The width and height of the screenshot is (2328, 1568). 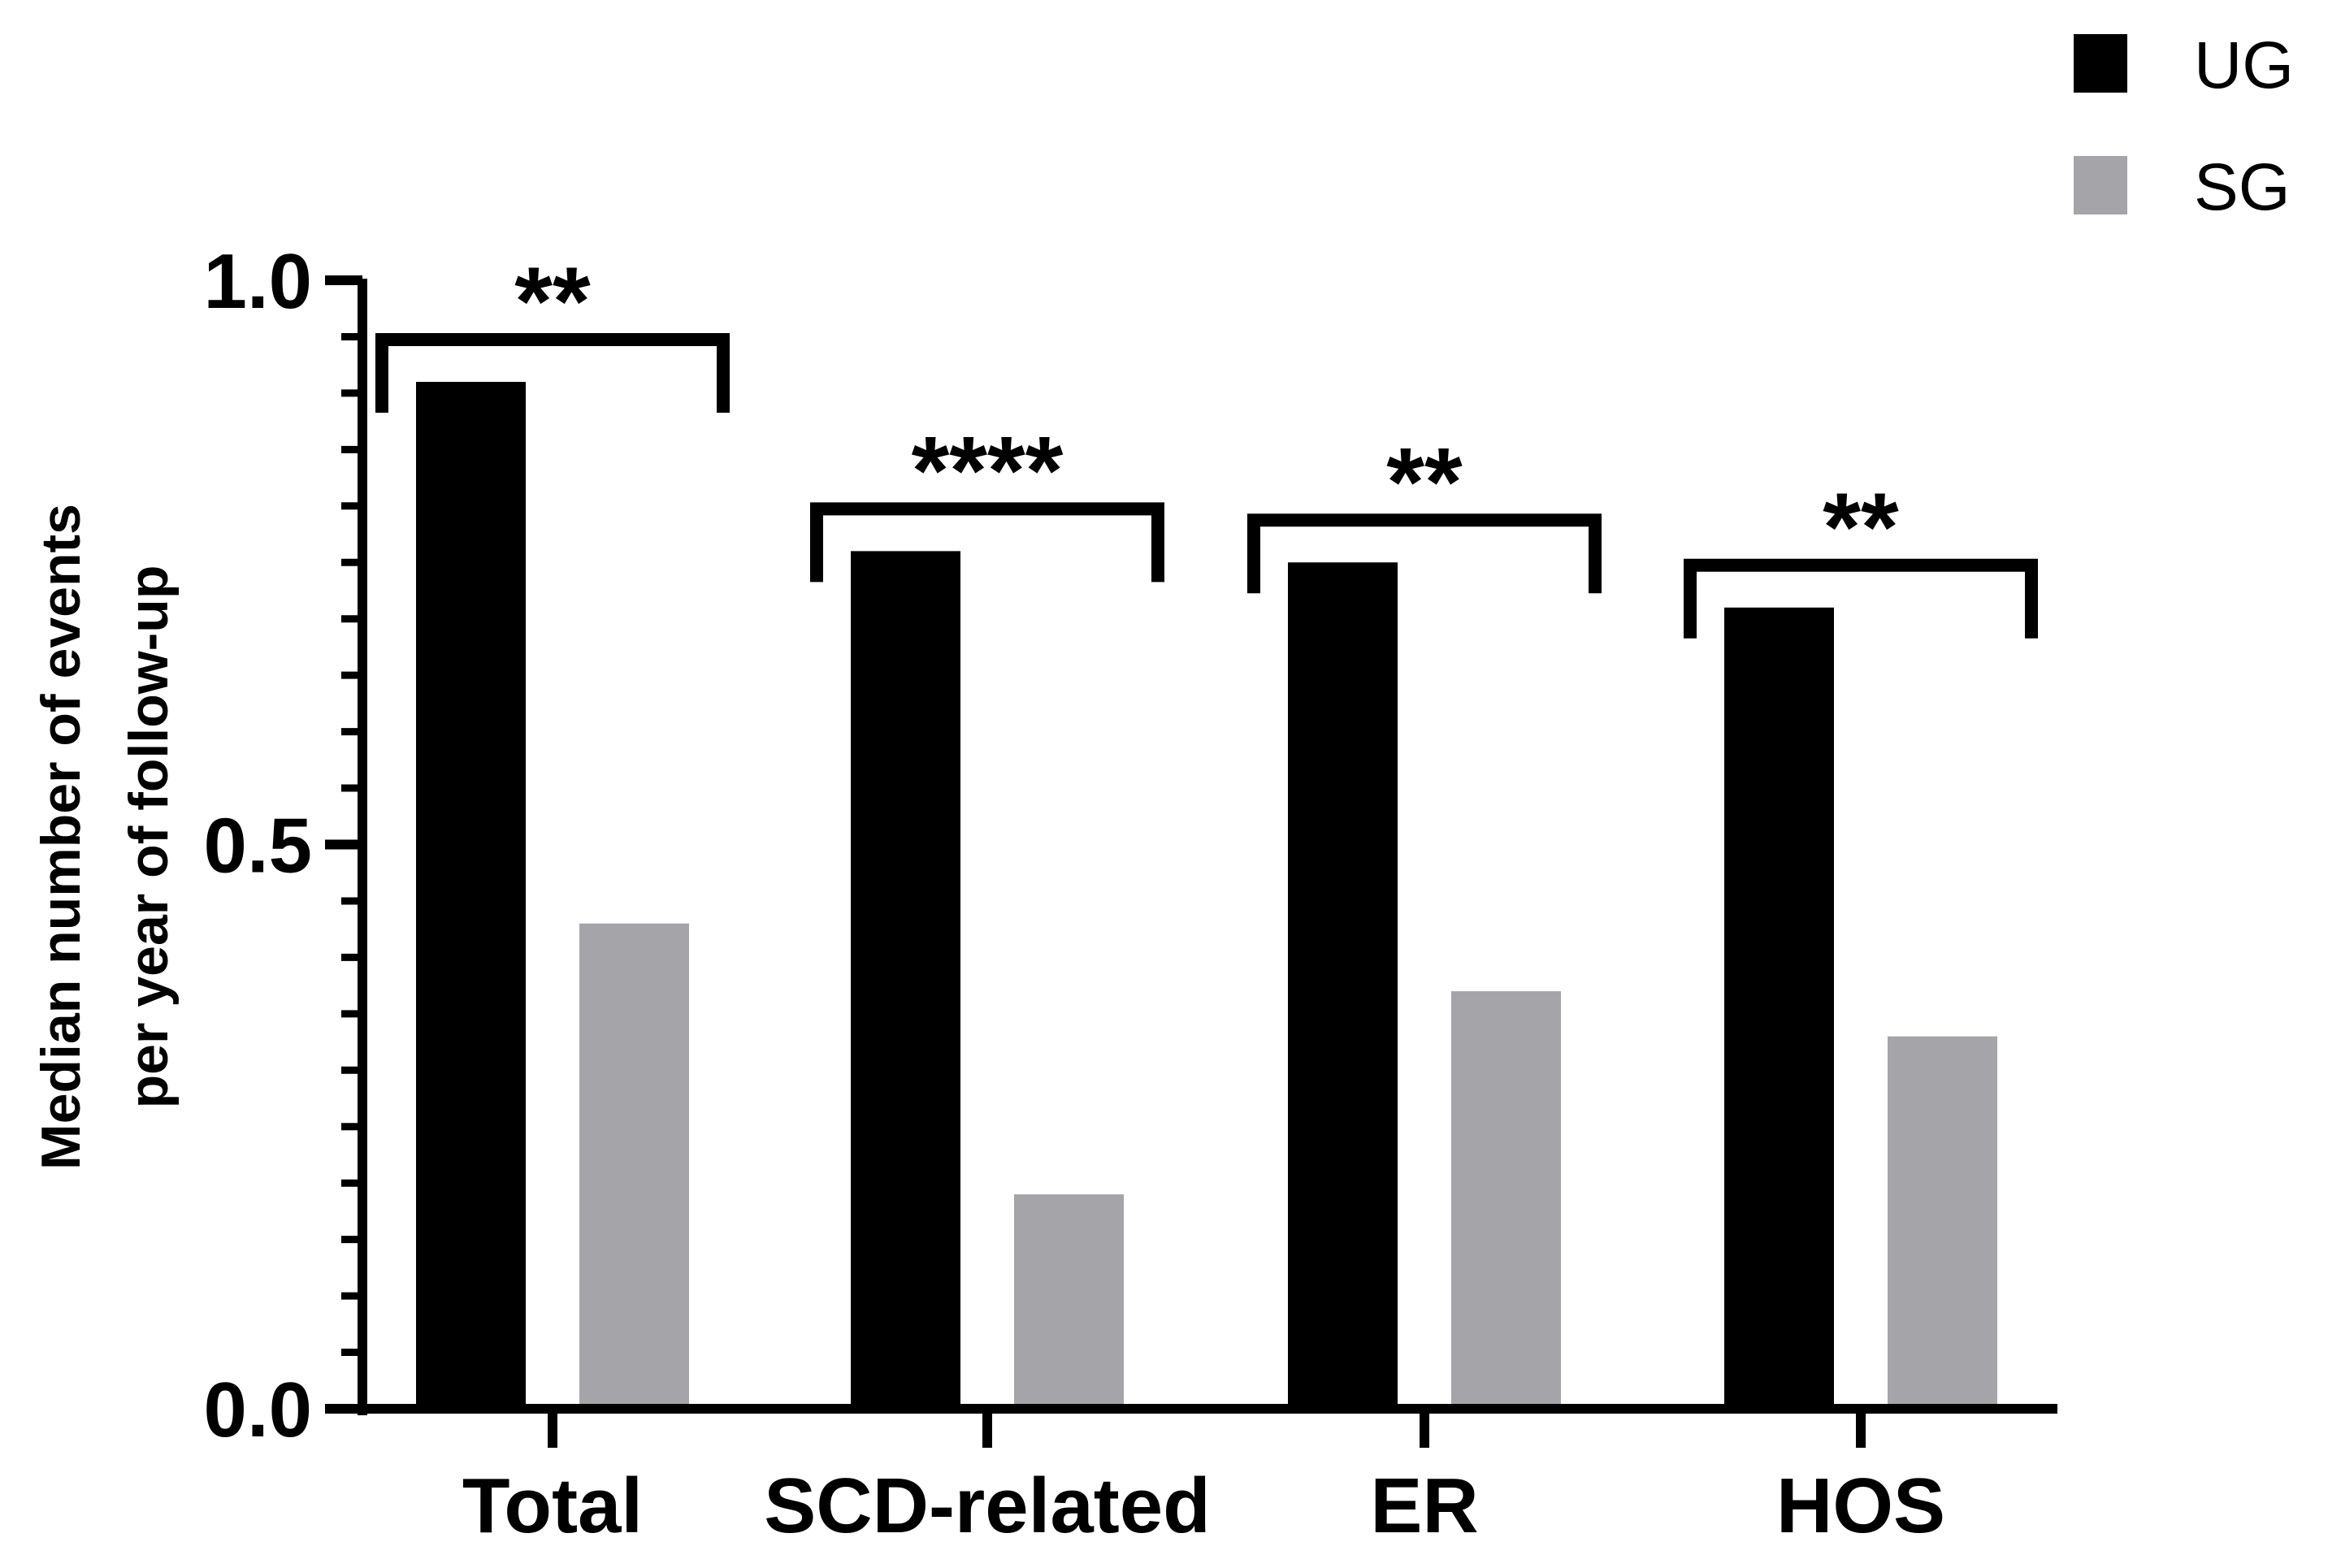 I want to click on bar-ug-hos, so click(x=1779, y=1008).